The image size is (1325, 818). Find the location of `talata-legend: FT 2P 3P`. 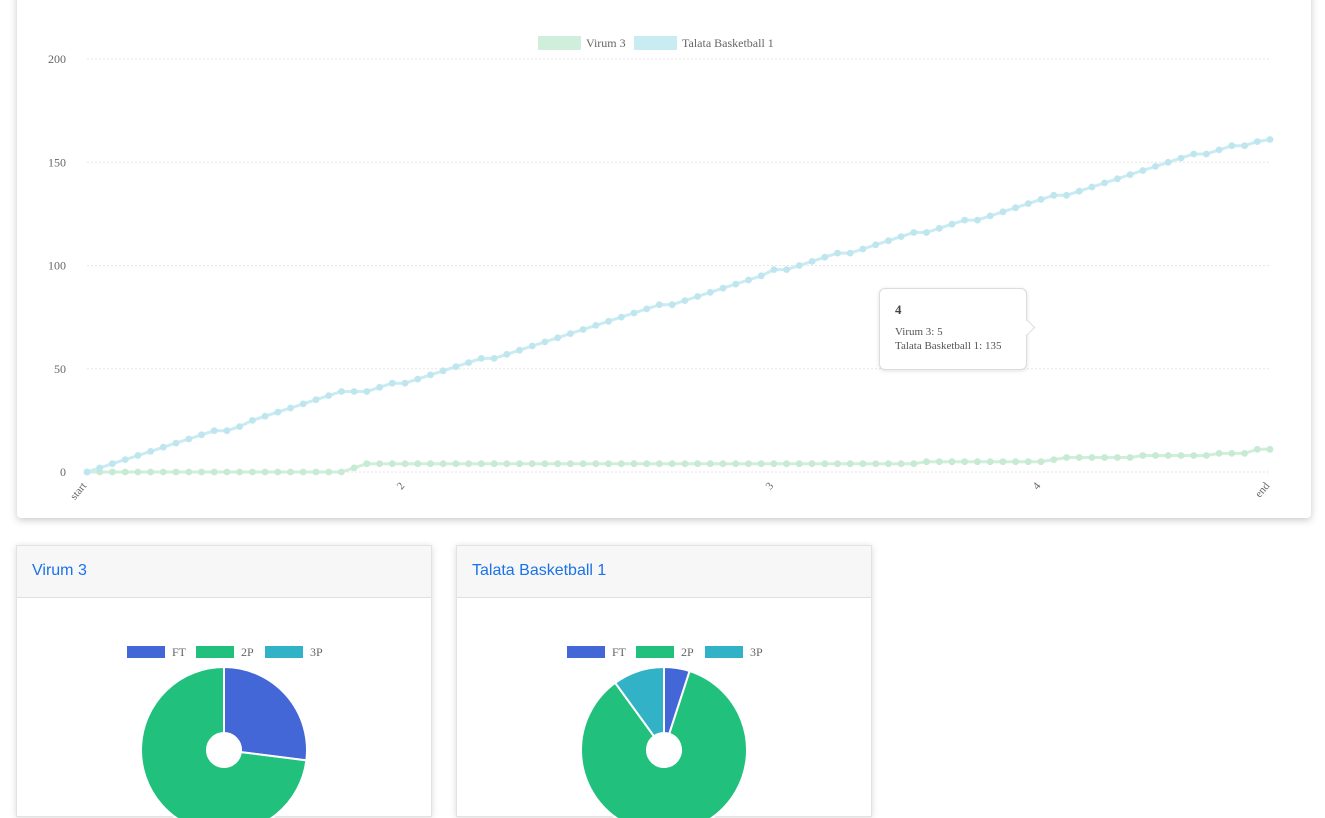

talata-legend: FT 2P 3P is located at coordinates (665, 652).